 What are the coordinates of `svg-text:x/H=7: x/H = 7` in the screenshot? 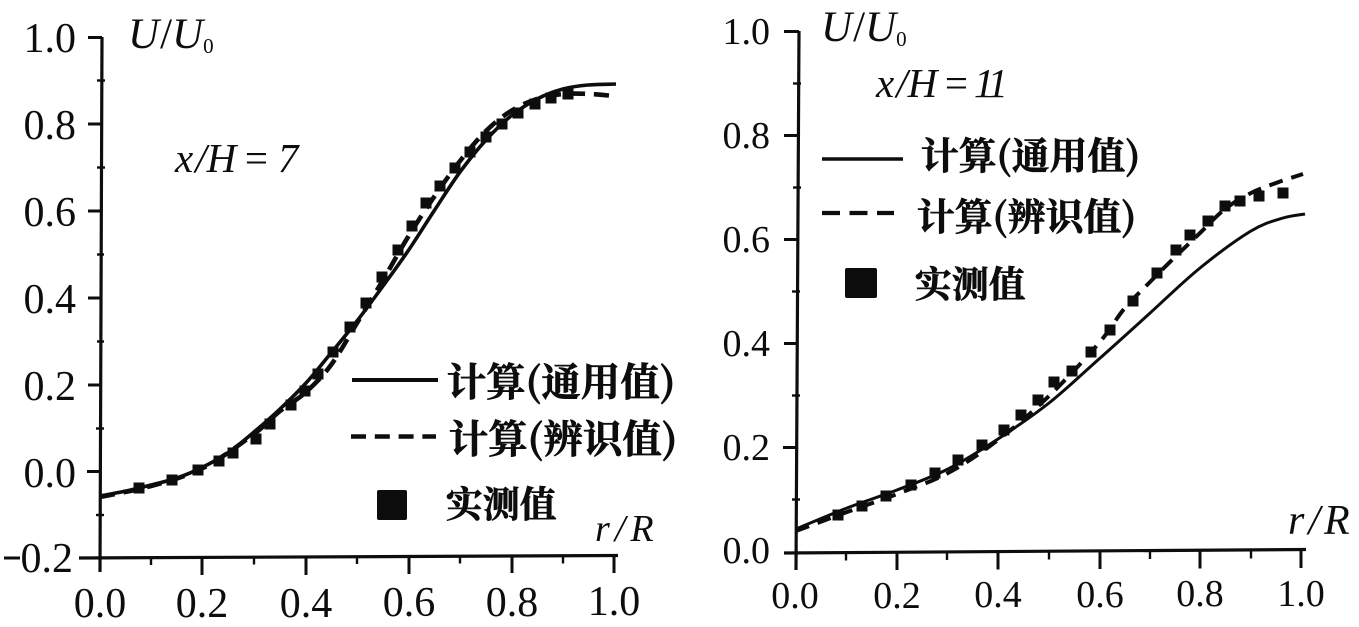 It's located at (237, 158).